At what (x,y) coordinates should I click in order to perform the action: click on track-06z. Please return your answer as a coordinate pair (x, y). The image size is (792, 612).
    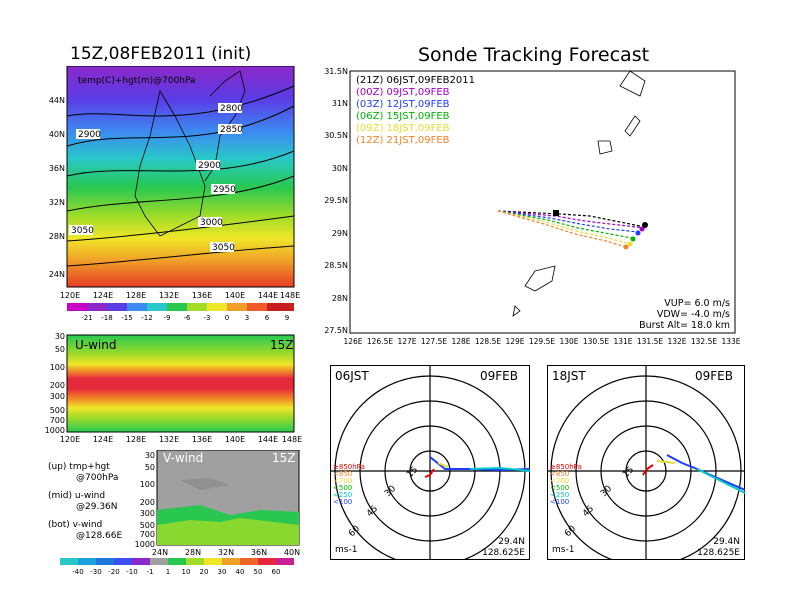
    Looking at the image, I should click on (565, 224).